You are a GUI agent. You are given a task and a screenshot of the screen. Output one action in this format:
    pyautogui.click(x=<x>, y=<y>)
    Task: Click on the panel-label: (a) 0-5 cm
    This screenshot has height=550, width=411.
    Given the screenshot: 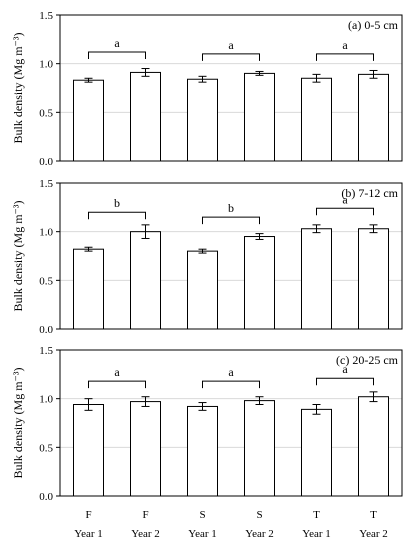 What is the action you would take?
    pyautogui.click(x=373, y=25)
    